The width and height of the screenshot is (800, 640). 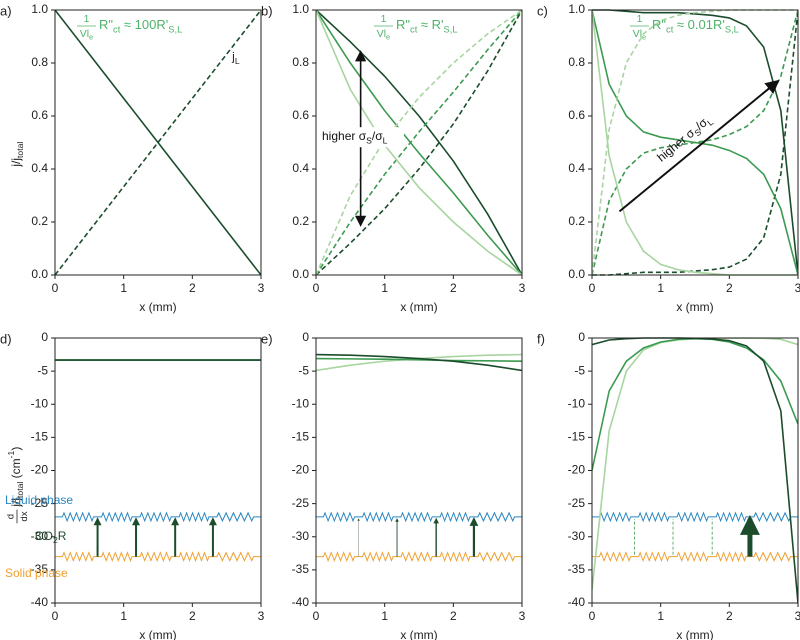 What do you see at coordinates (233, 57) in the screenshot?
I see `text-part: j` at bounding box center [233, 57].